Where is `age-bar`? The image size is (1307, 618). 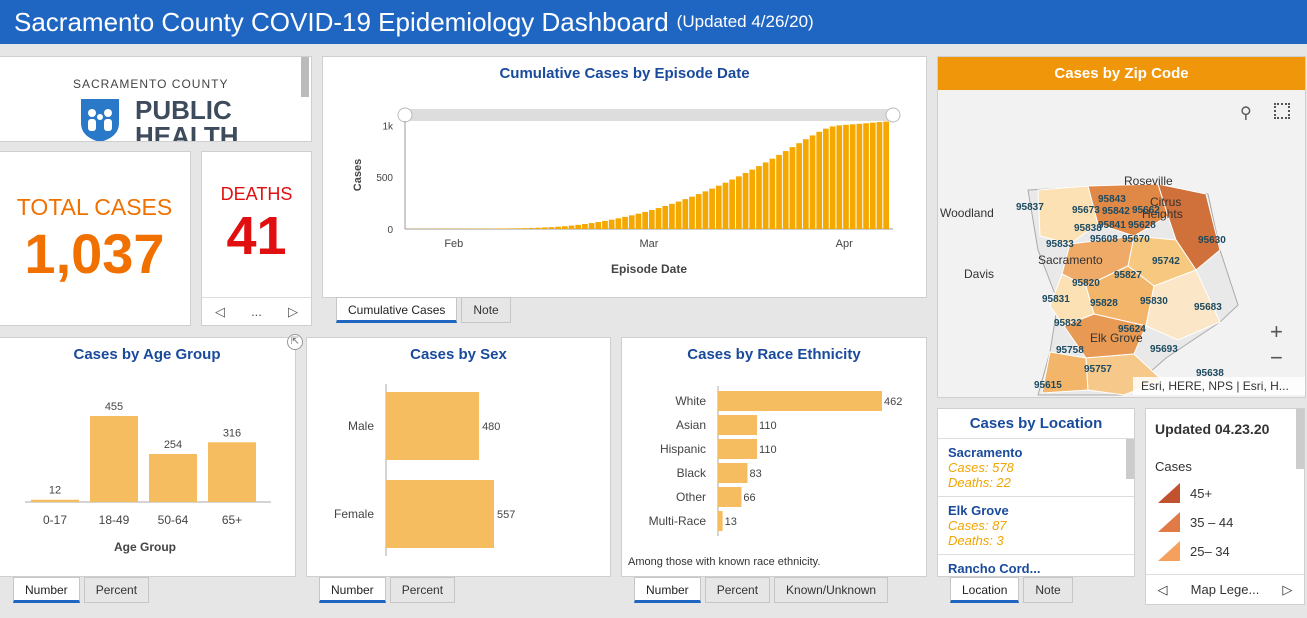
age-bar is located at coordinates (114, 459).